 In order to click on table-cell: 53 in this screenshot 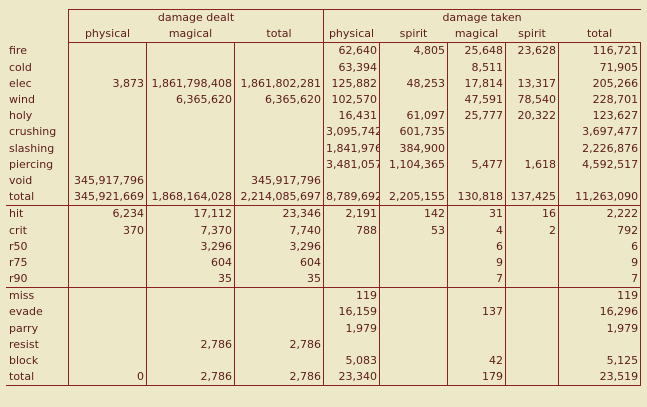, I will do `click(414, 230)`.